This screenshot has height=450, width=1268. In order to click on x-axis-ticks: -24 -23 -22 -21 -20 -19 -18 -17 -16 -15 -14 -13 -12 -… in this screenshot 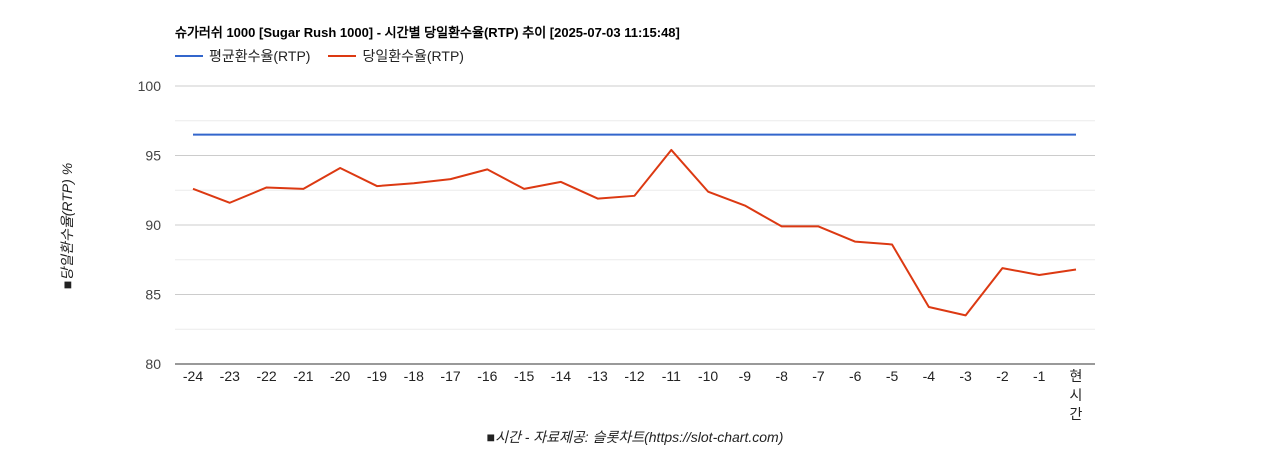, I will do `click(633, 395)`.